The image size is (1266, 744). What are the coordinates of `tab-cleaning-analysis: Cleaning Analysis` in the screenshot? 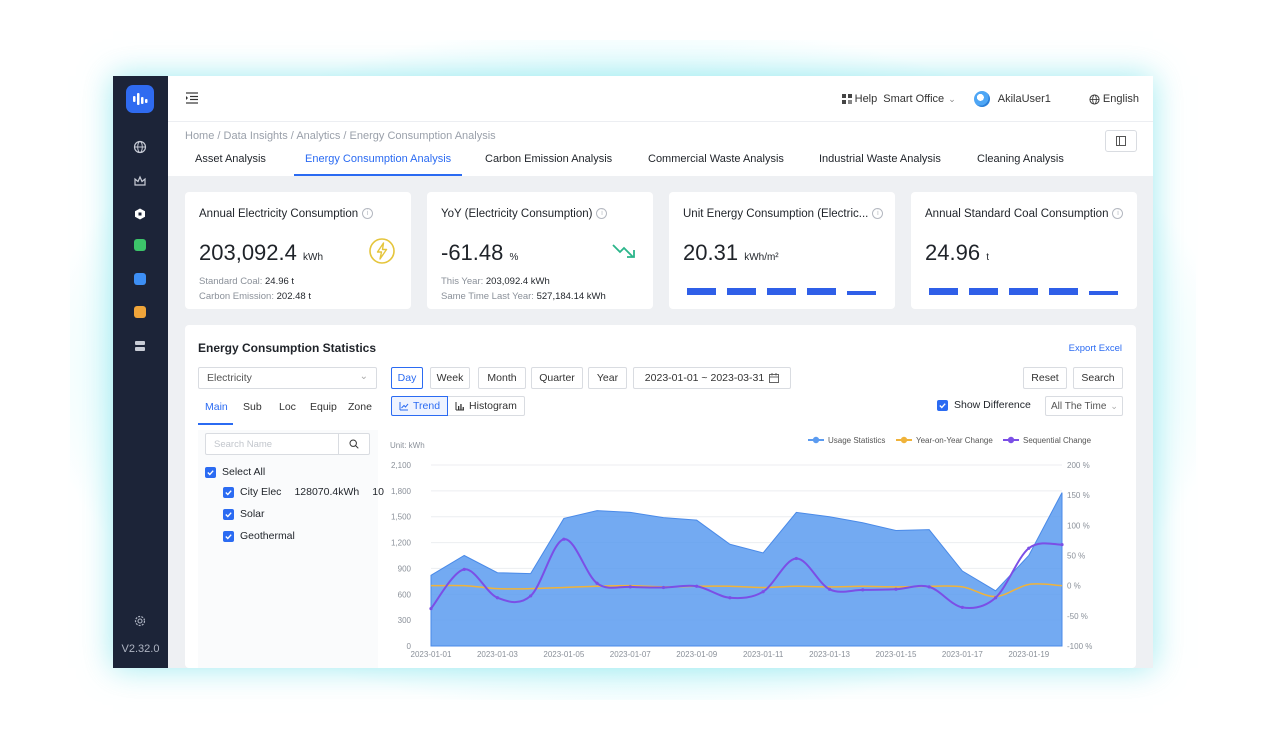 It's located at (1020, 159).